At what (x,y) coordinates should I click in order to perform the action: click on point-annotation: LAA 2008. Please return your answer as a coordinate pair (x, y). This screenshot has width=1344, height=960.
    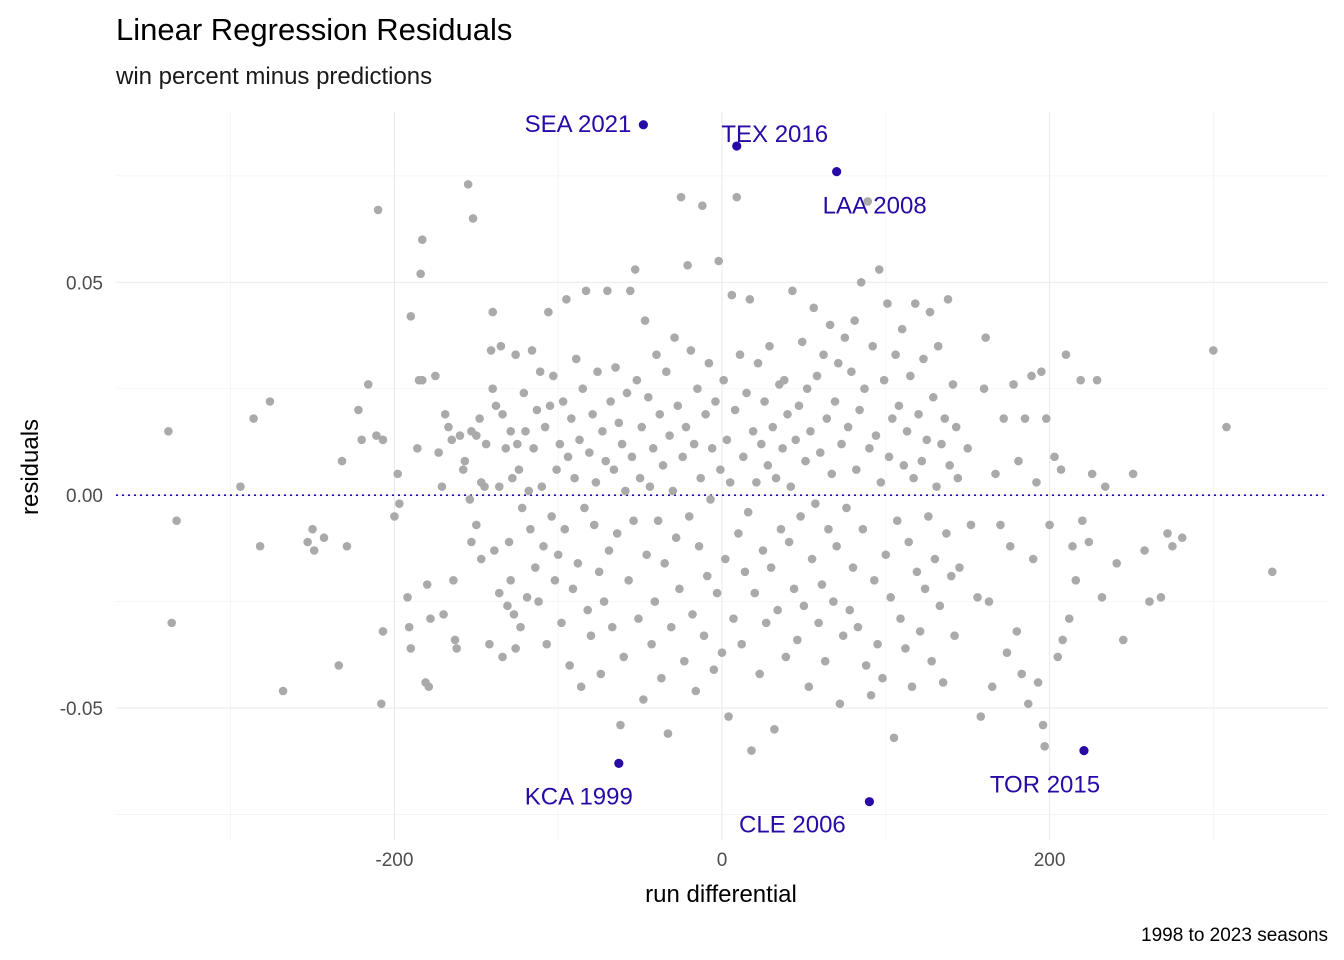
    Looking at the image, I should click on (875, 206).